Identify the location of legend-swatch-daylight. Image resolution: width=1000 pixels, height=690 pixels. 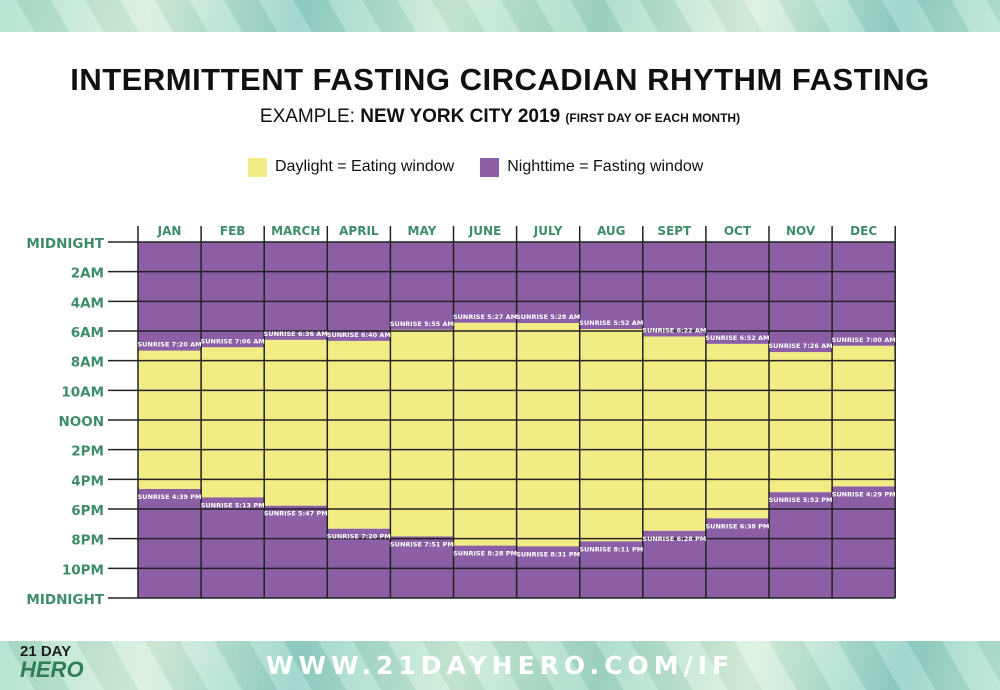
(257, 167).